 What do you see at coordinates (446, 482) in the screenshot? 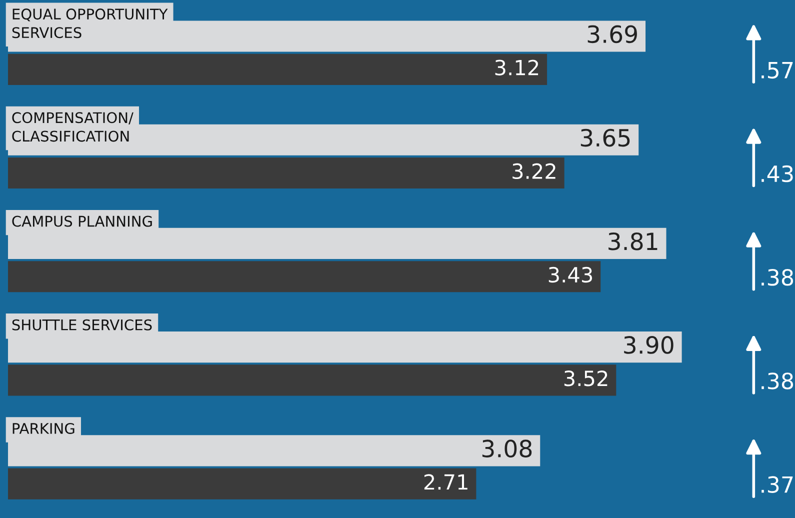
I see `data-label: 2.71` at bounding box center [446, 482].